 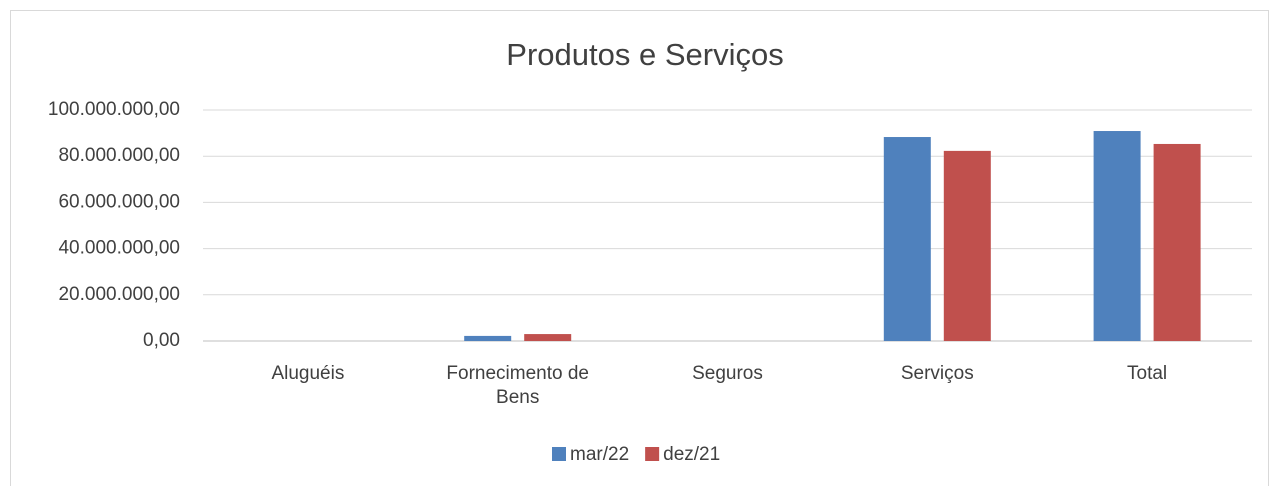 What do you see at coordinates (308, 373) in the screenshot?
I see `x-tick-label: Aluguéis` at bounding box center [308, 373].